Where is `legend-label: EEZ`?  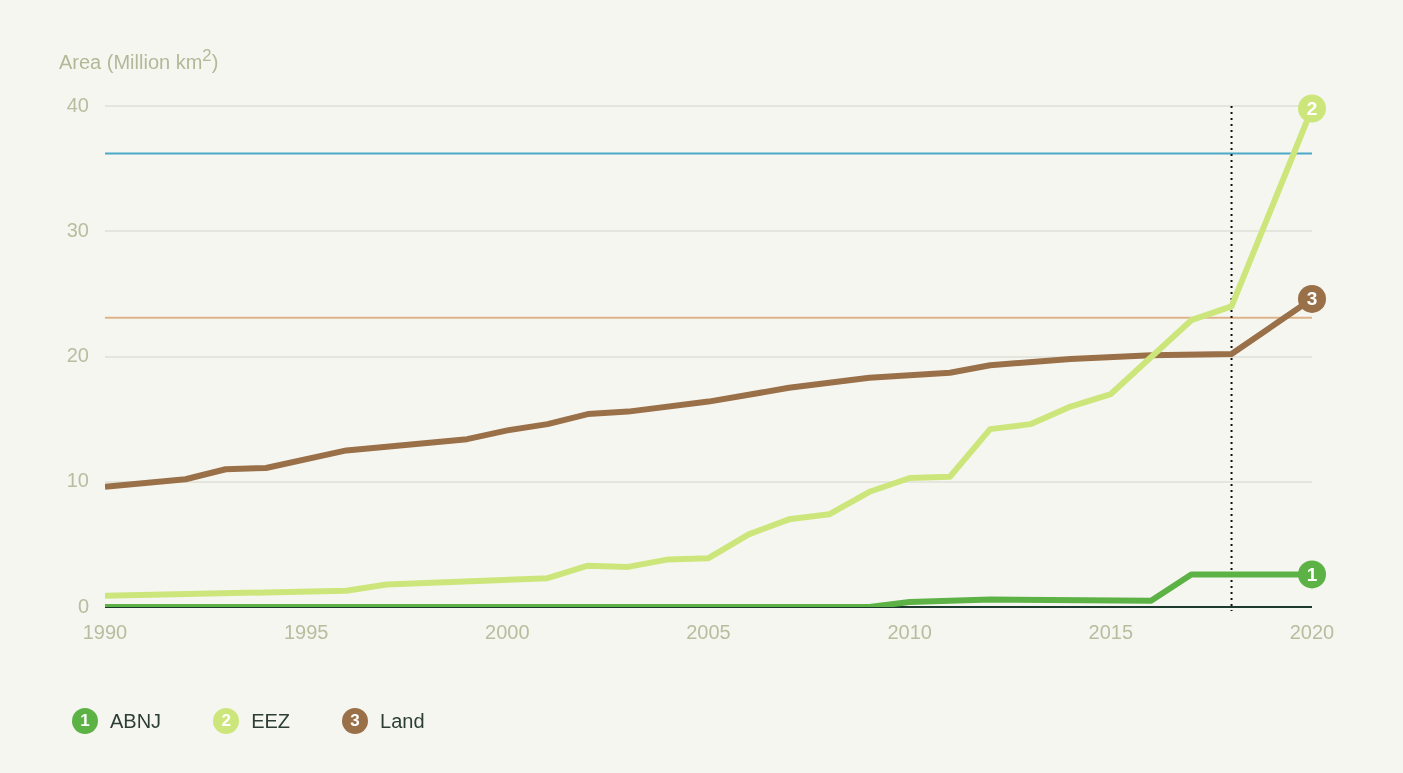 legend-label: EEZ is located at coordinates (271, 721).